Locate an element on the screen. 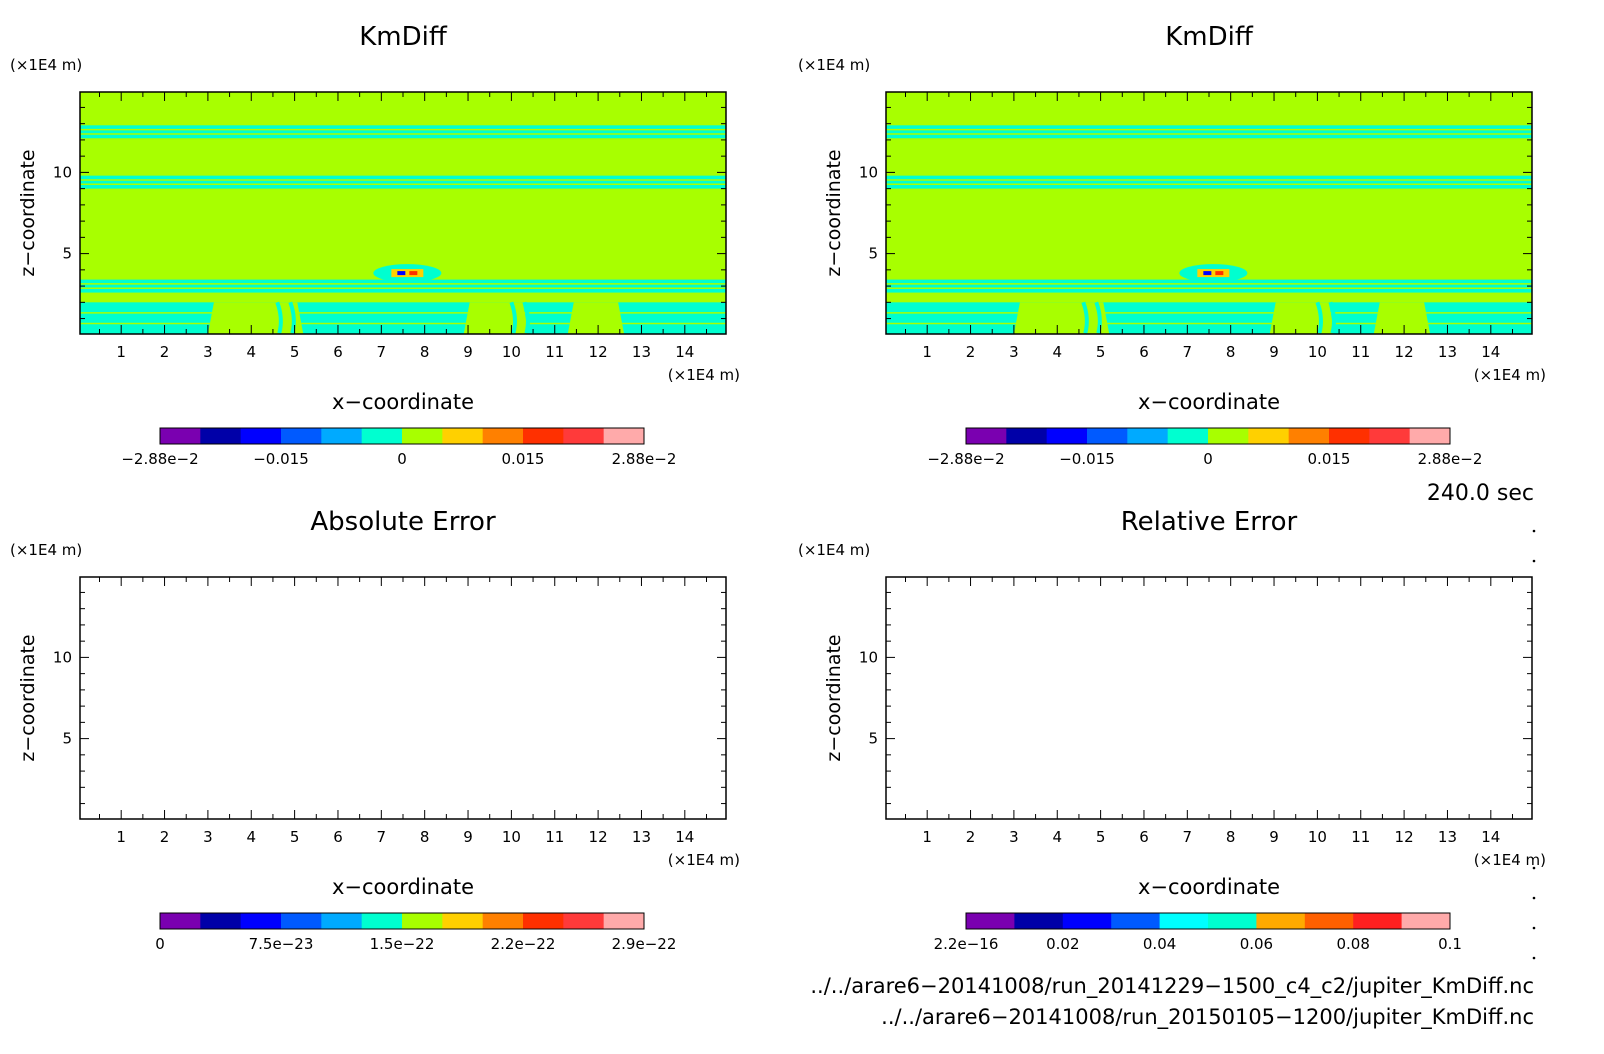  heatmap-field is located at coordinates (1209, 213).